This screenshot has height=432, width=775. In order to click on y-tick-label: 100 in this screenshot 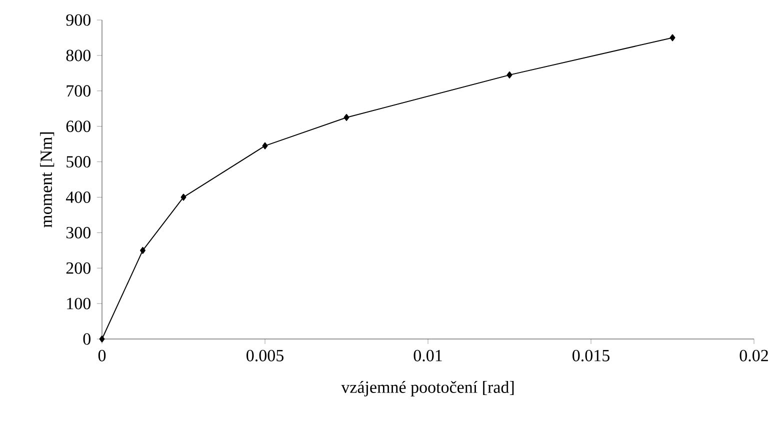, I will do `click(78, 304)`.